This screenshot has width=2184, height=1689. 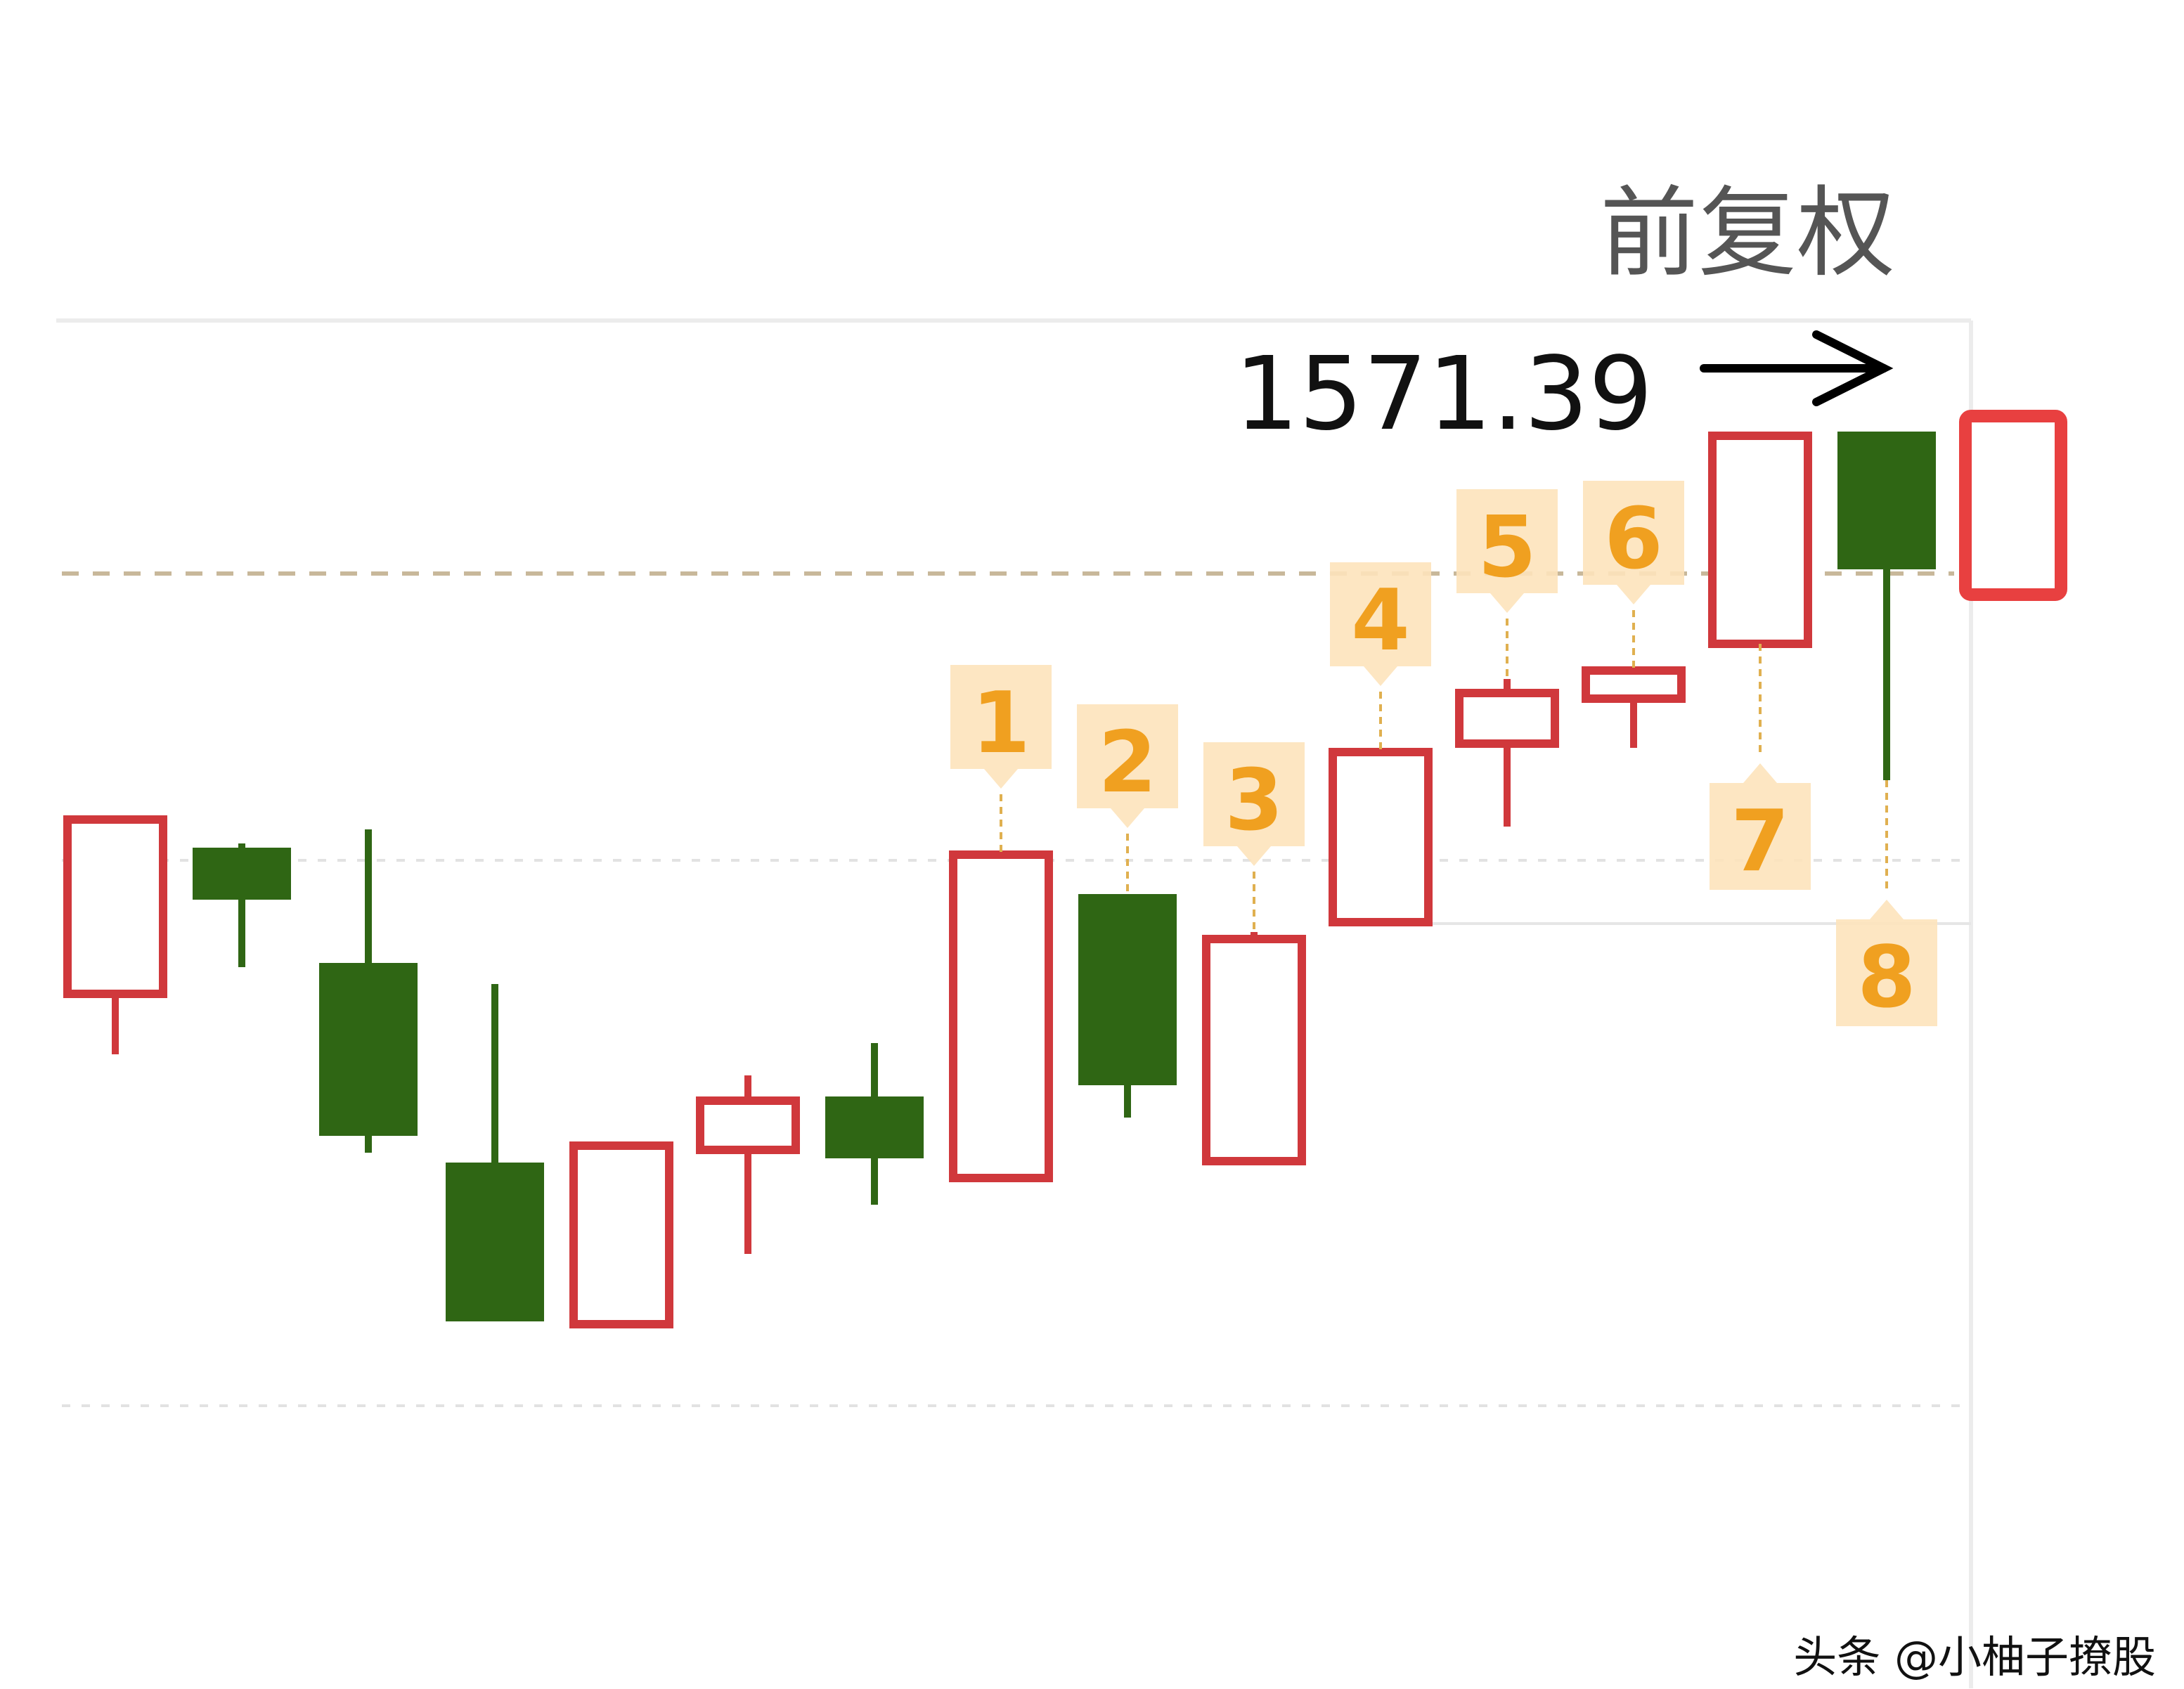 I want to click on markers: 1 2 345 6 78, so click(x=1443, y=754).